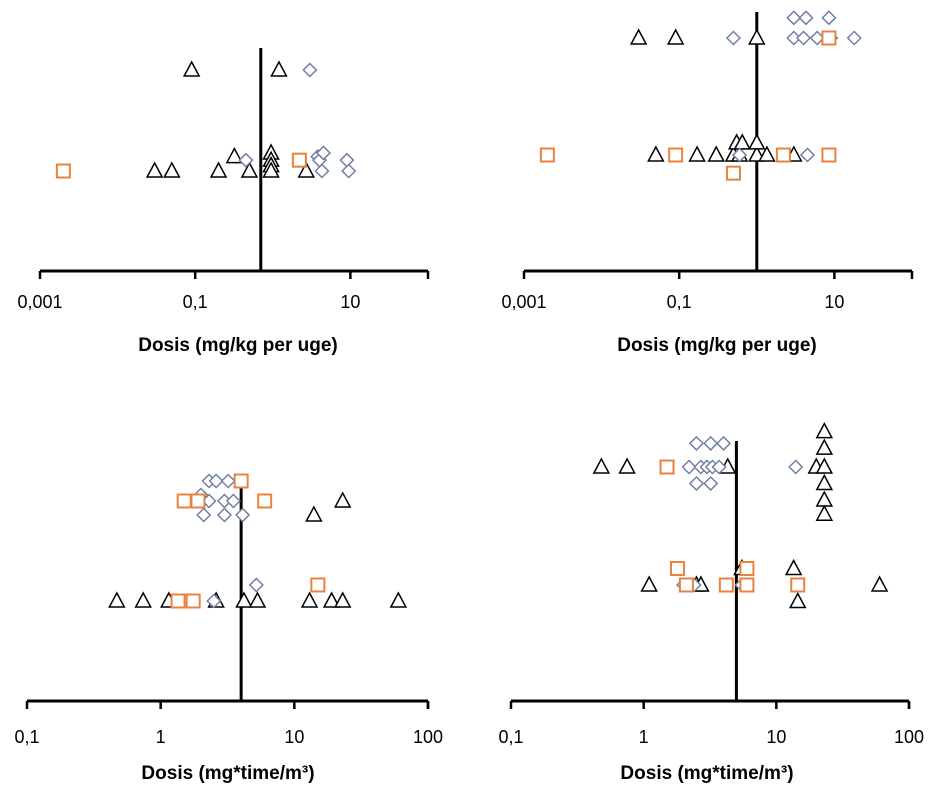 The image size is (934, 787). Describe the element at coordinates (227, 773) in the screenshot. I see `x-axis-title: Dosis (mg*time/m³)` at that location.